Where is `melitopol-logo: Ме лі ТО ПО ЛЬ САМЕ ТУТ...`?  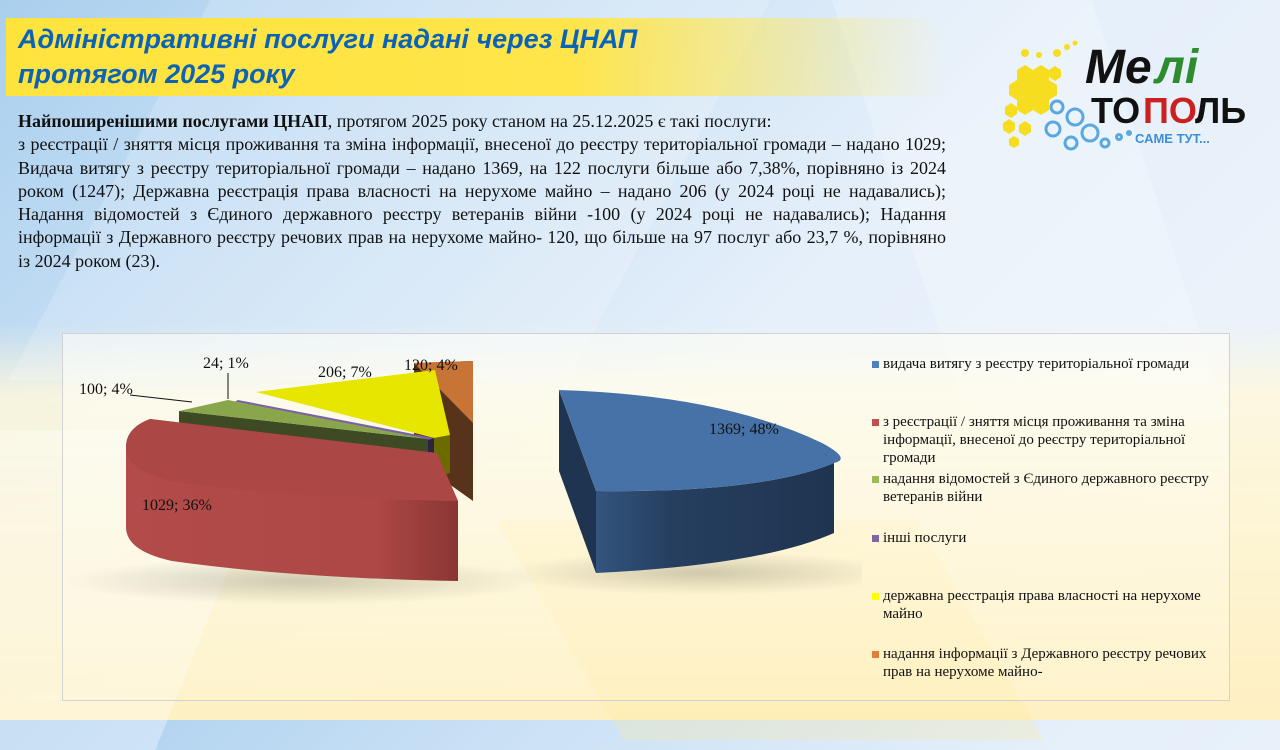
melitopol-logo: Ме лі ТО ПО ЛЬ САМЕ ТУТ... is located at coordinates (1124, 95).